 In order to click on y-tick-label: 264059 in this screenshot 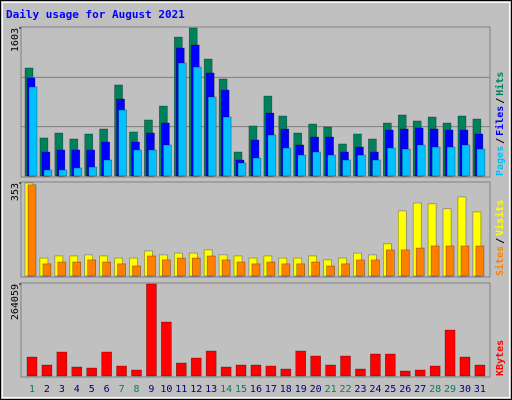, I will do `click(15, 302)`.